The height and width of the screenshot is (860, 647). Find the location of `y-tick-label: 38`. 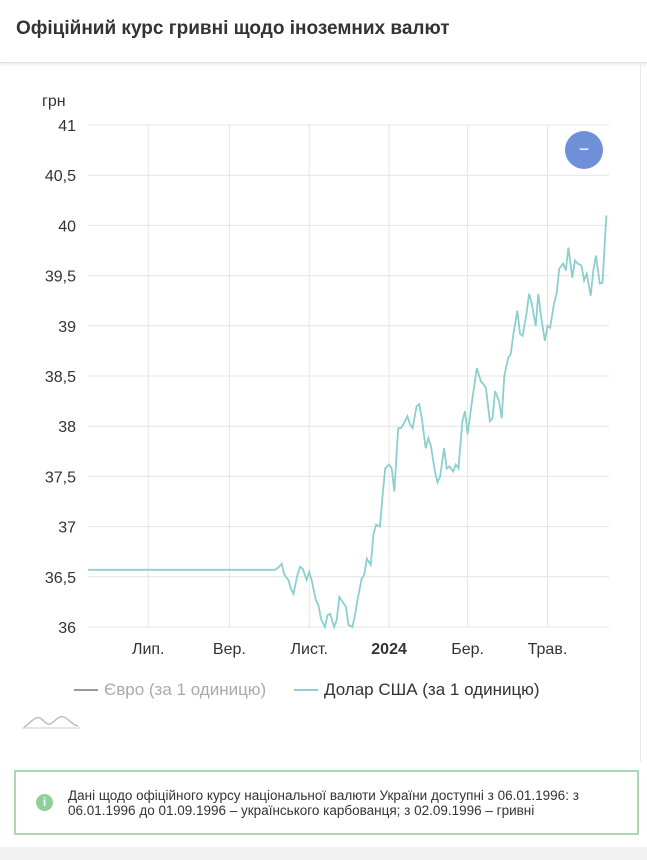

y-tick-label: 38 is located at coordinates (67, 427).